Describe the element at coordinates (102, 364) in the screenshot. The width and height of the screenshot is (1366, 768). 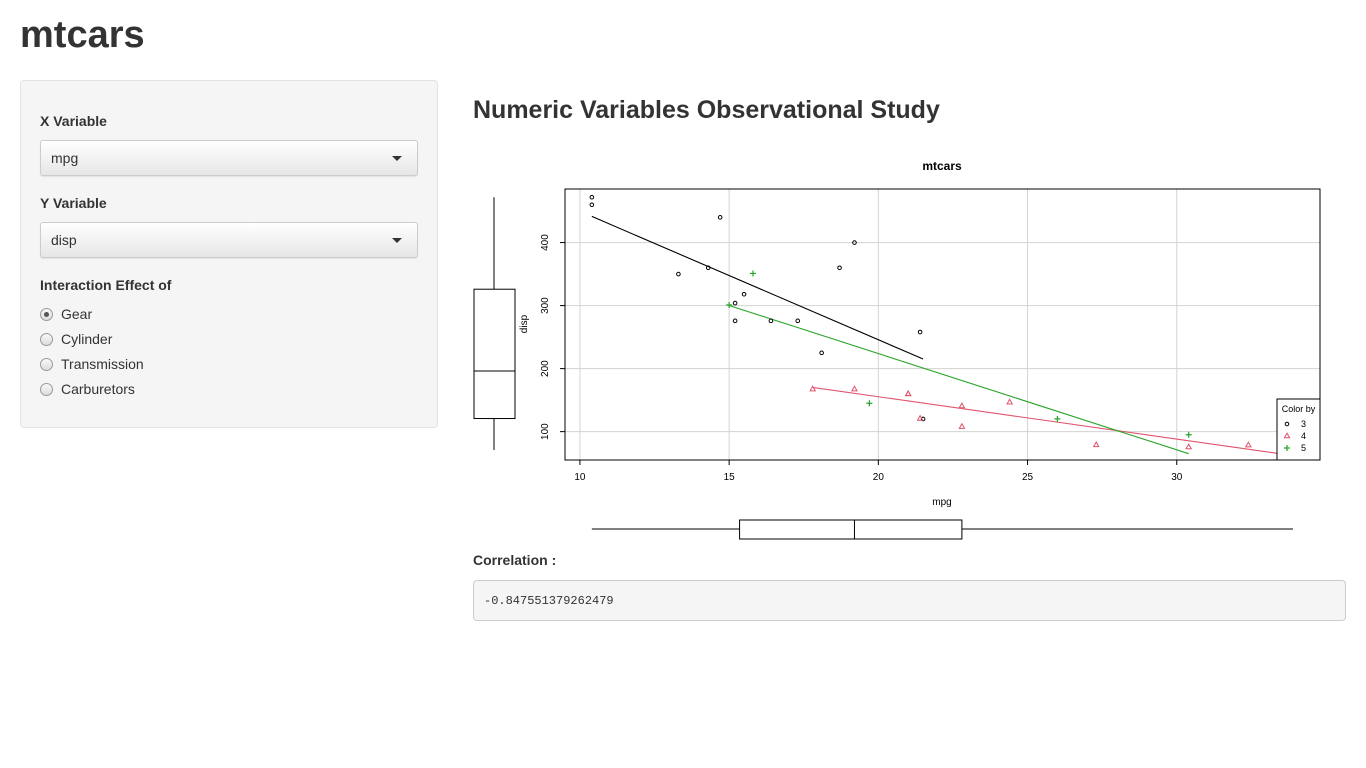
I see `radio-transmission-label: Transmission` at that location.